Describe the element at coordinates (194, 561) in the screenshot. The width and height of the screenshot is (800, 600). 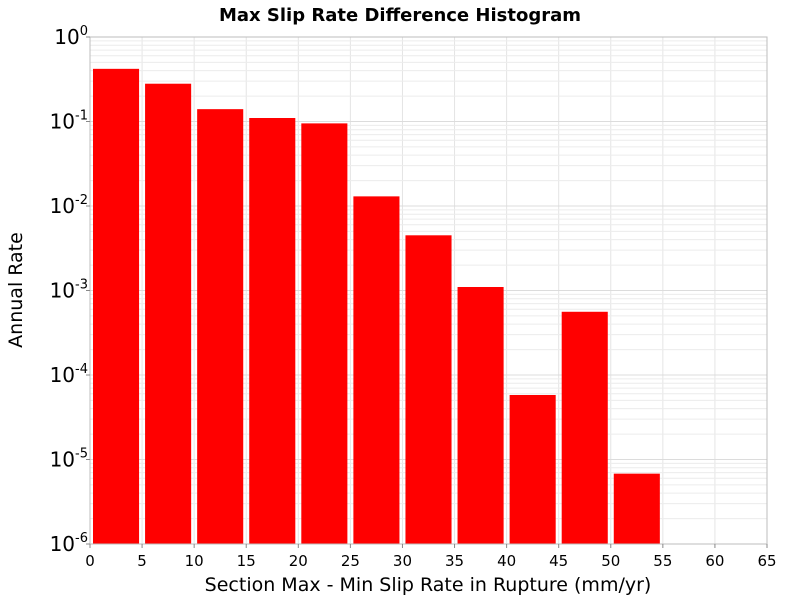
I see `x-tick-label: 10` at that location.